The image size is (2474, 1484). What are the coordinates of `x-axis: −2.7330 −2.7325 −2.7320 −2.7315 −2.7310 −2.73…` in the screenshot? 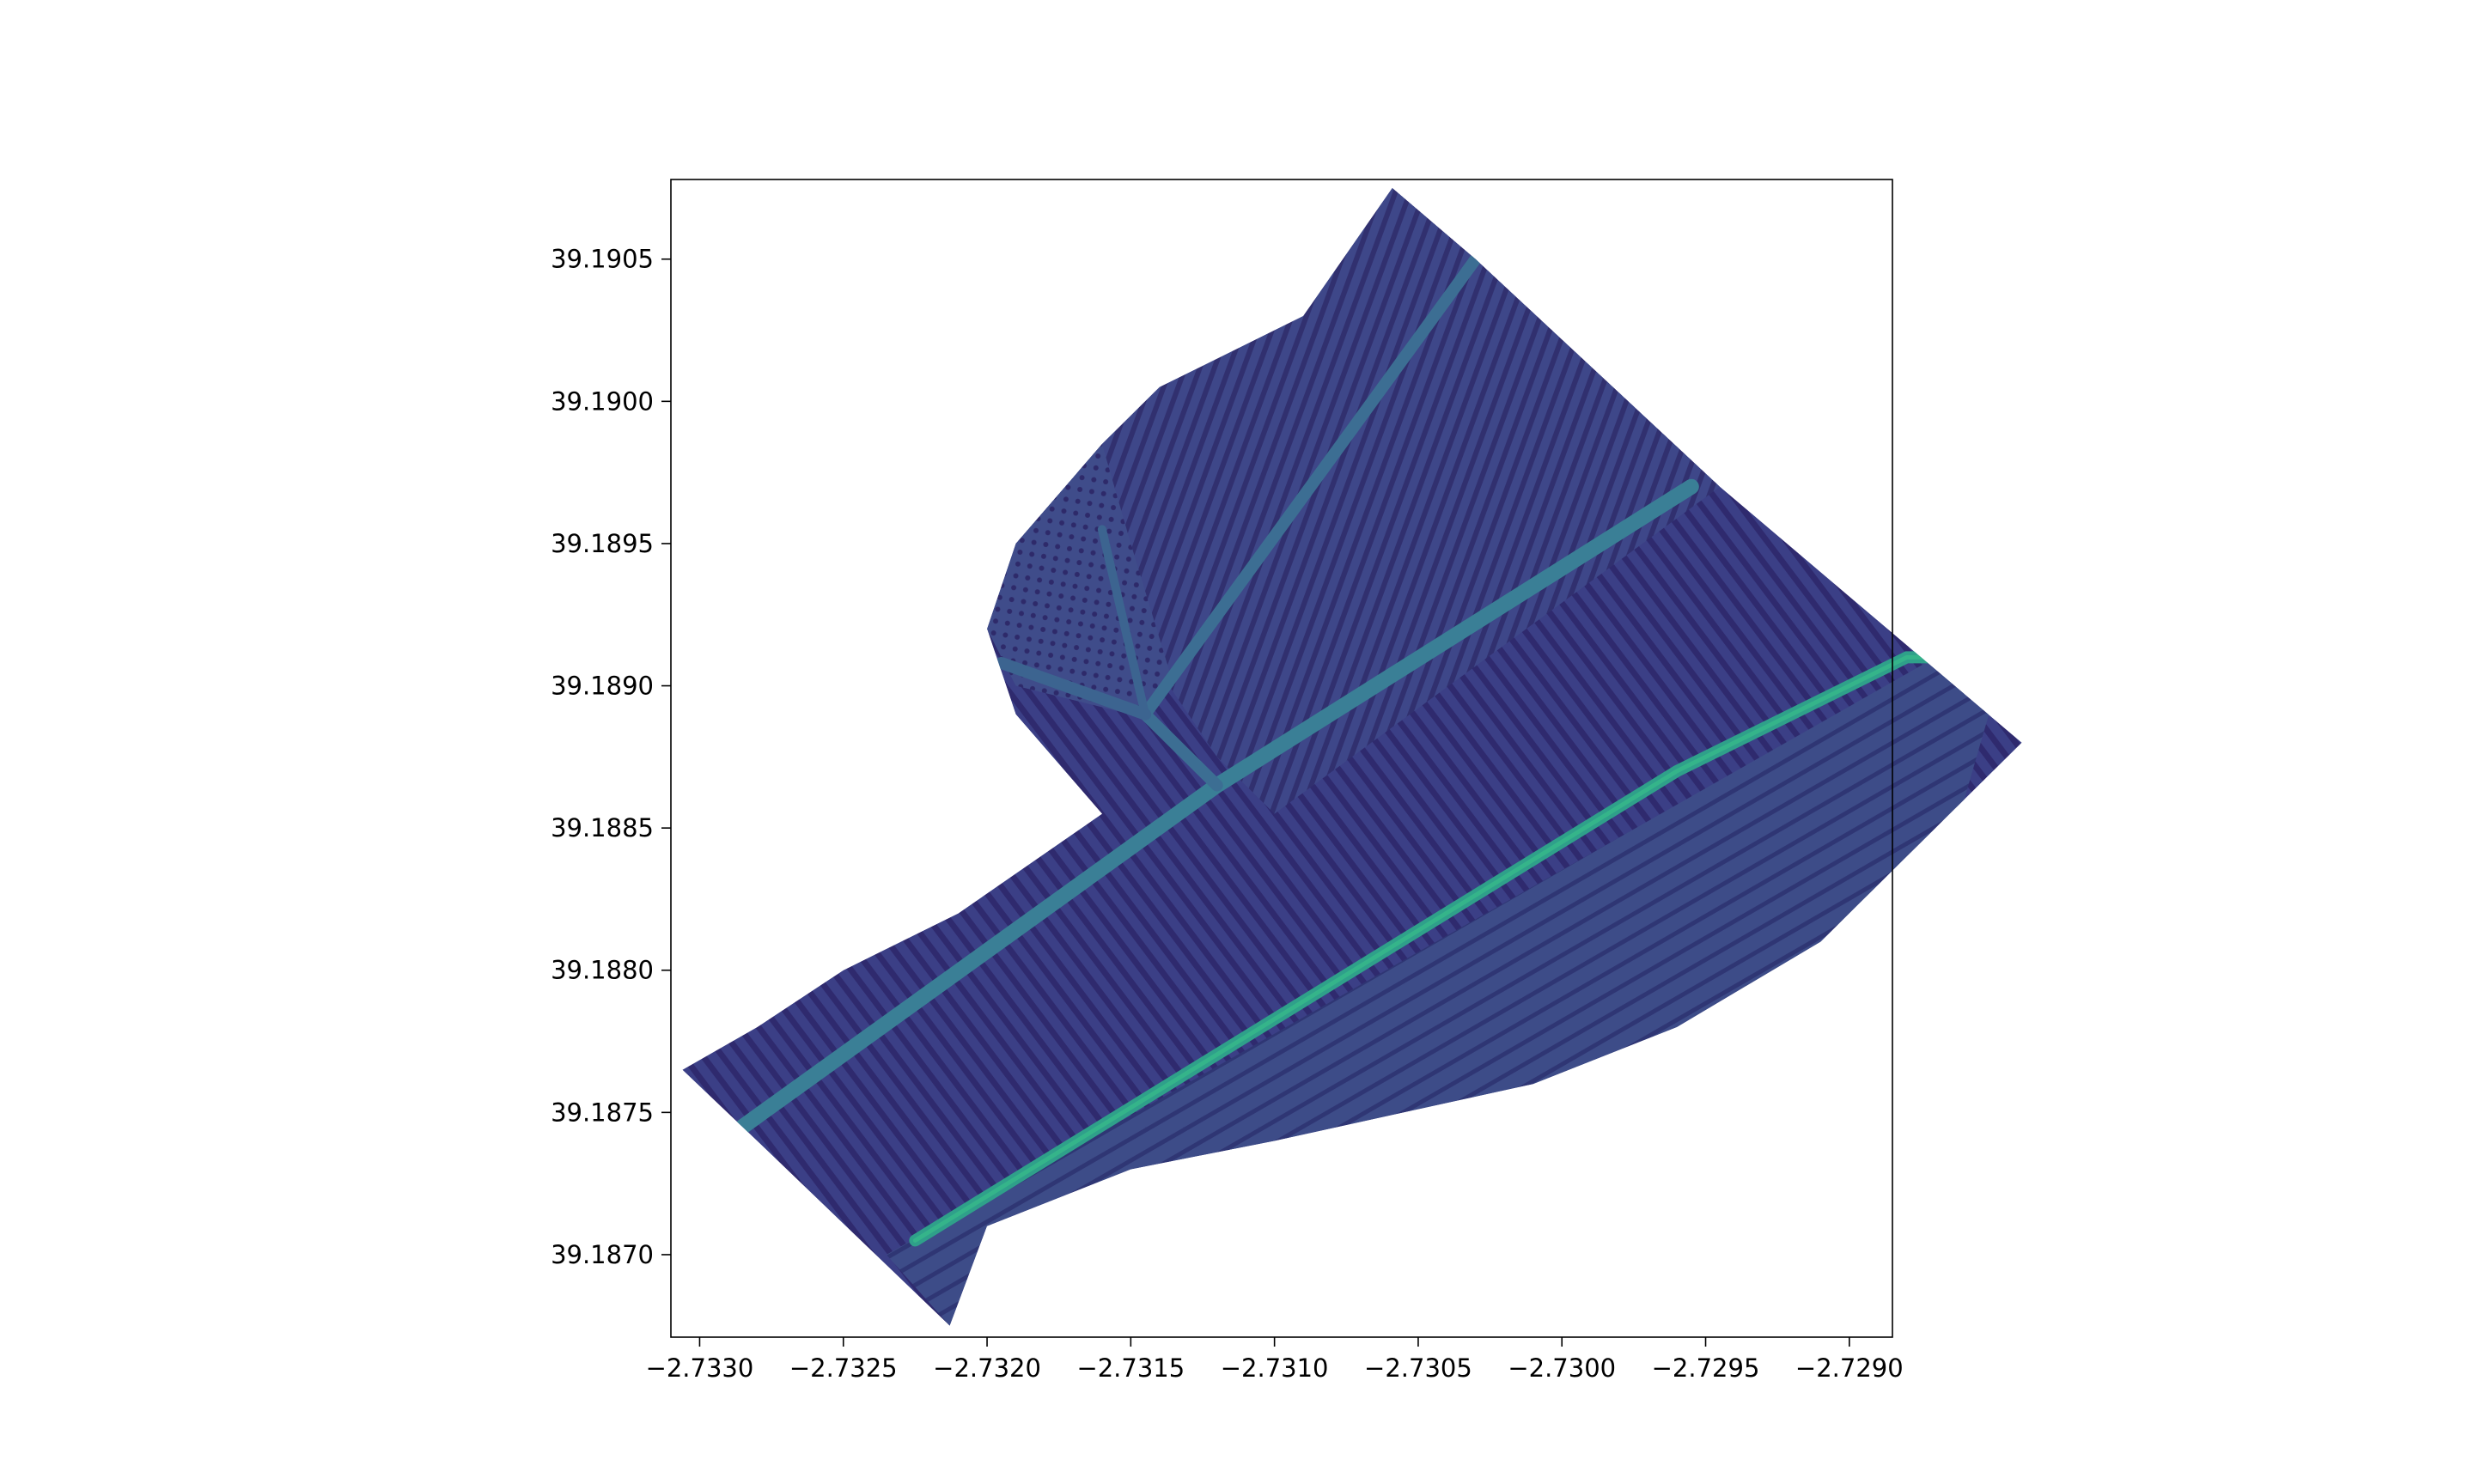 It's located at (1275, 1360).